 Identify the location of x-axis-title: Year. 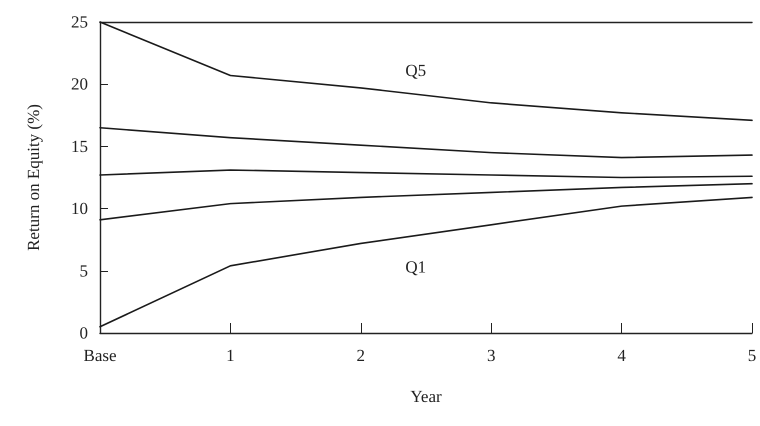
(426, 396).